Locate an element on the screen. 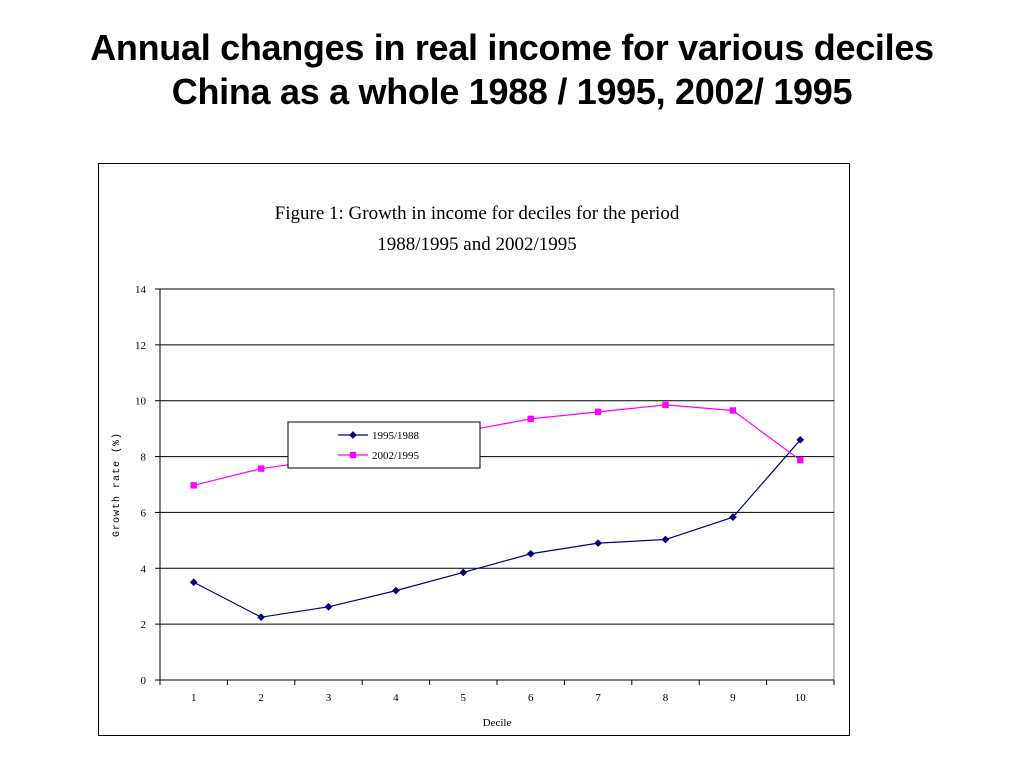 This screenshot has width=1024, height=768. y-tick-label: 6 is located at coordinates (144, 513).